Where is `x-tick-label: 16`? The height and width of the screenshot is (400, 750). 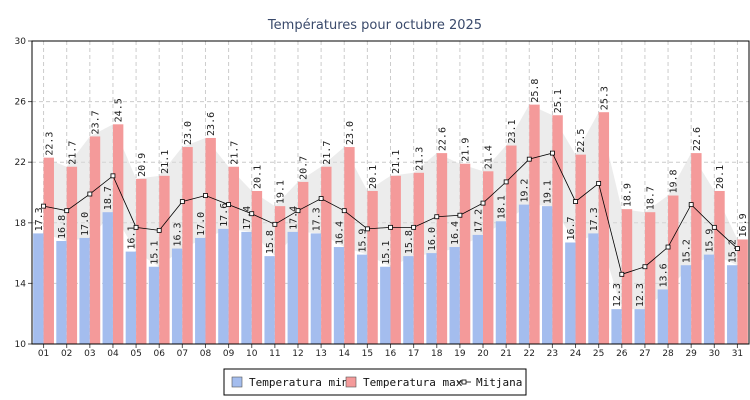
x-tick-label: 16 is located at coordinates (391, 354).